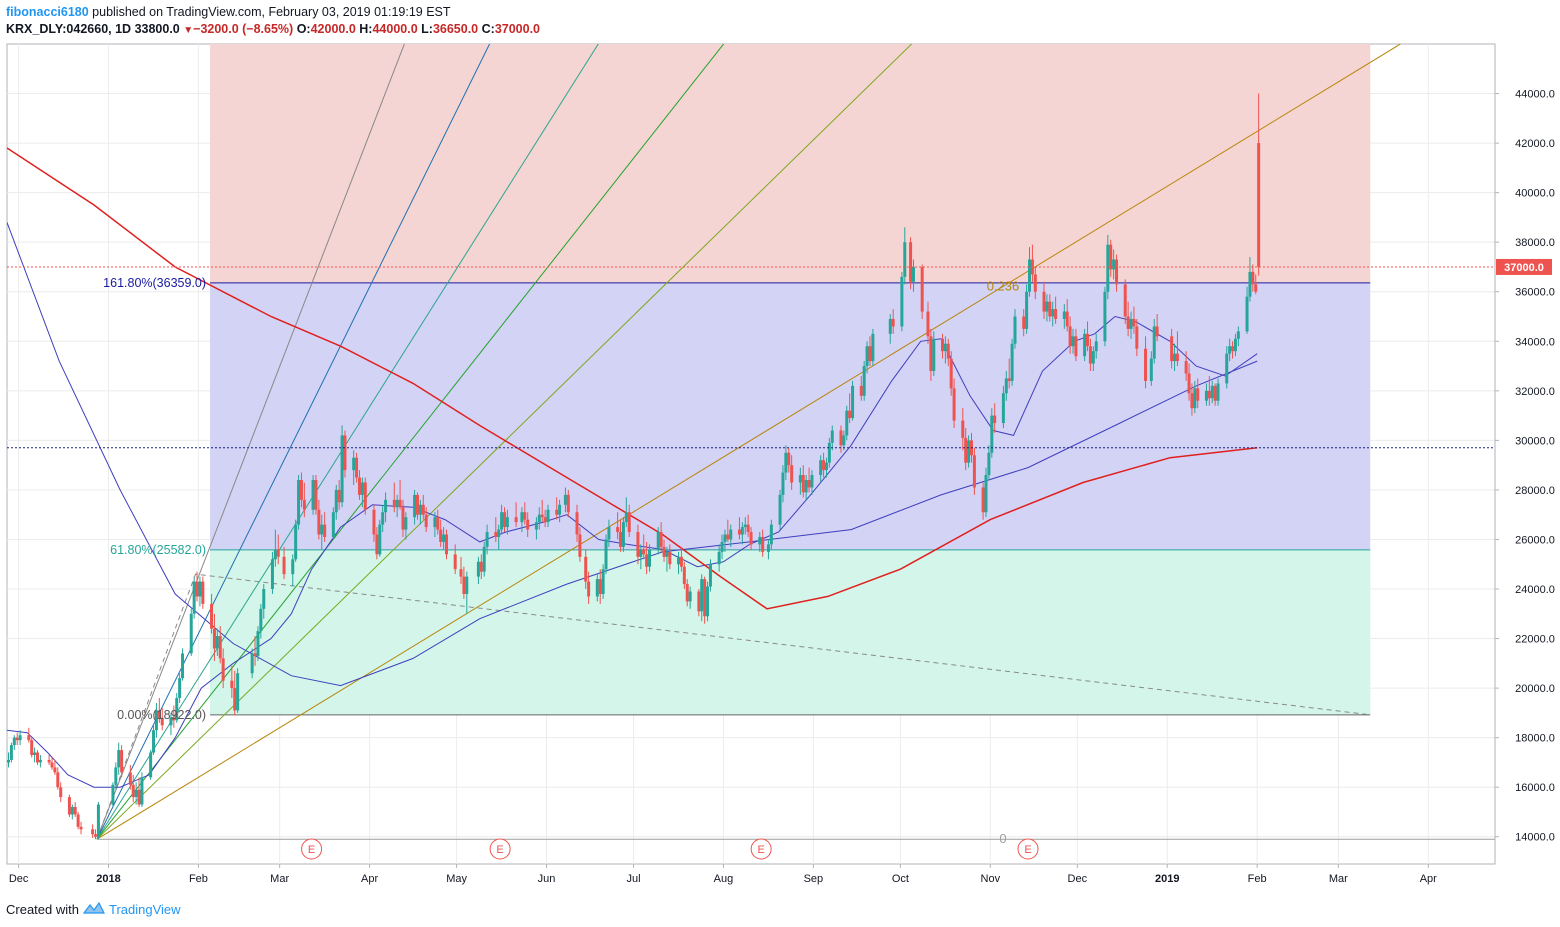  What do you see at coordinates (47, 12) in the screenshot?
I see `author-link: fibonacci6180` at bounding box center [47, 12].